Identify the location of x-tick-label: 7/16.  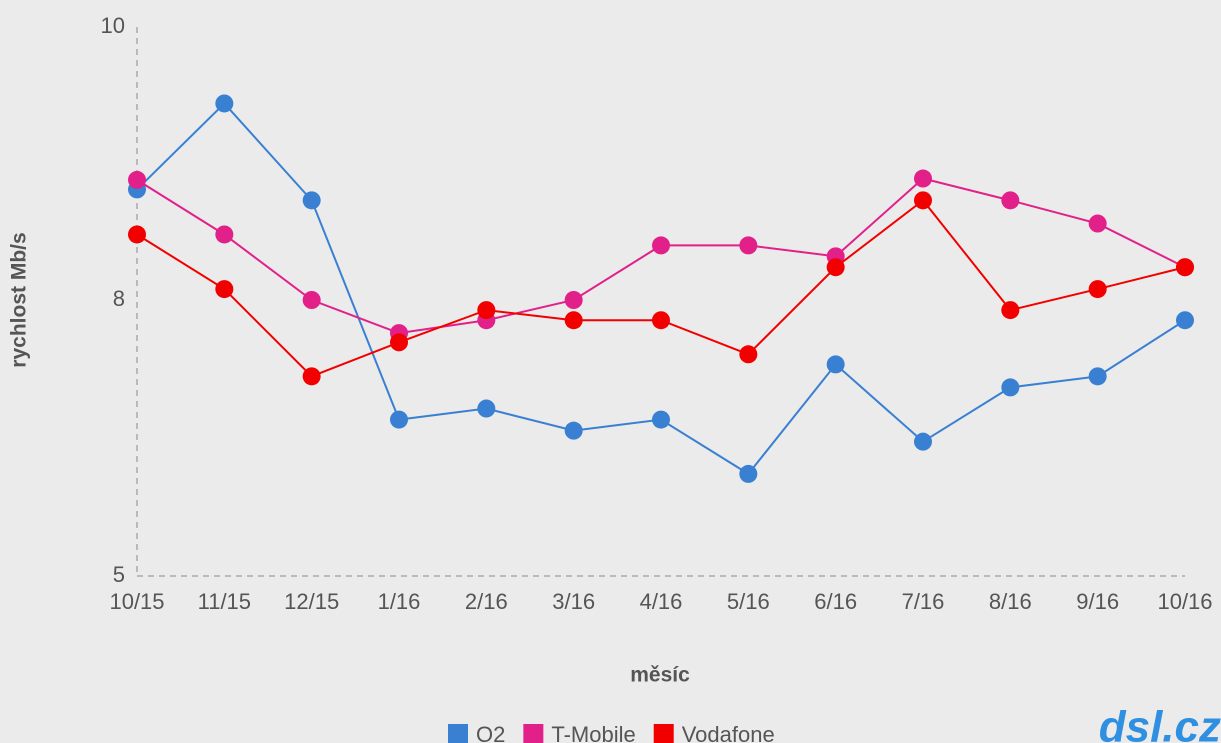
(923, 601).